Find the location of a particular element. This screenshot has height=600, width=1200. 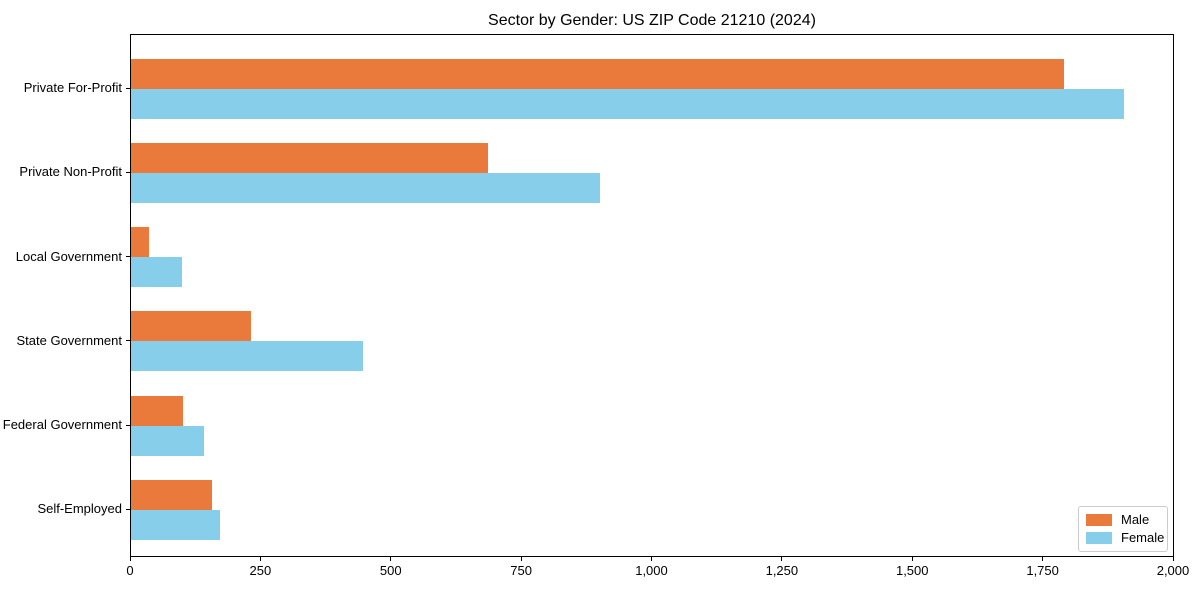

legend-label-female: Female is located at coordinates (1143, 537).